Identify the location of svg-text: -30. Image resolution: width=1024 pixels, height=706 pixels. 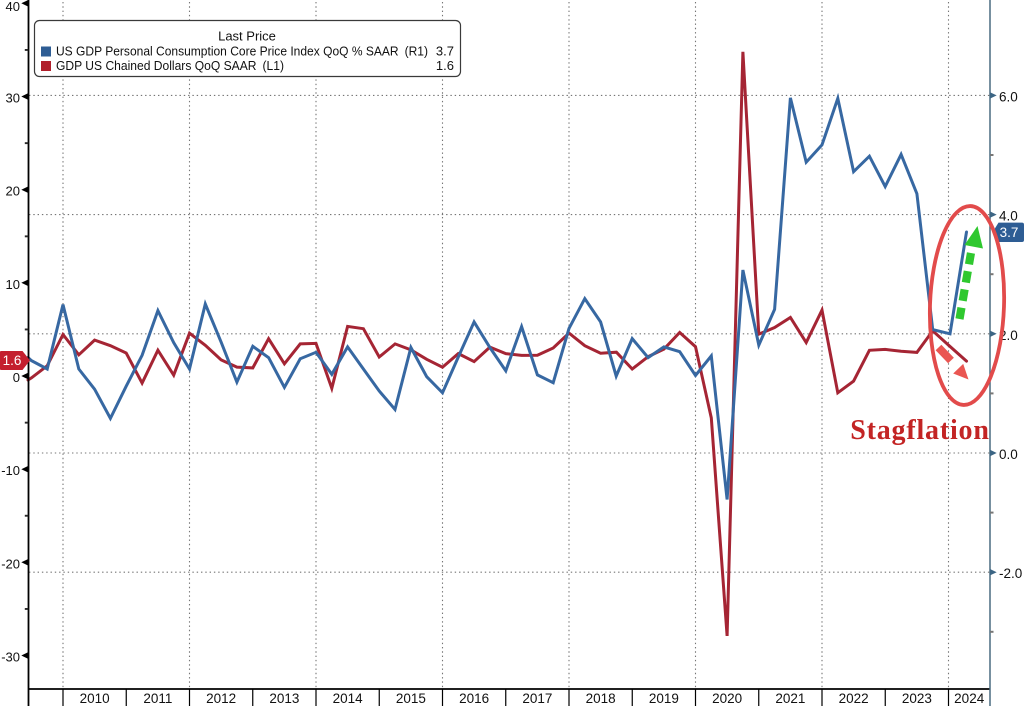
(10, 657).